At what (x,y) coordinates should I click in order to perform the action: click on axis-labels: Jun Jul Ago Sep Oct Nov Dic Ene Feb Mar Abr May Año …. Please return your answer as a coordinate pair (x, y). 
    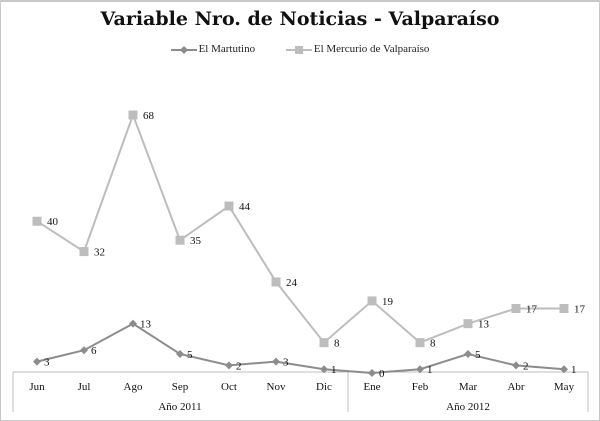
    Looking at the image, I should click on (301, 397).